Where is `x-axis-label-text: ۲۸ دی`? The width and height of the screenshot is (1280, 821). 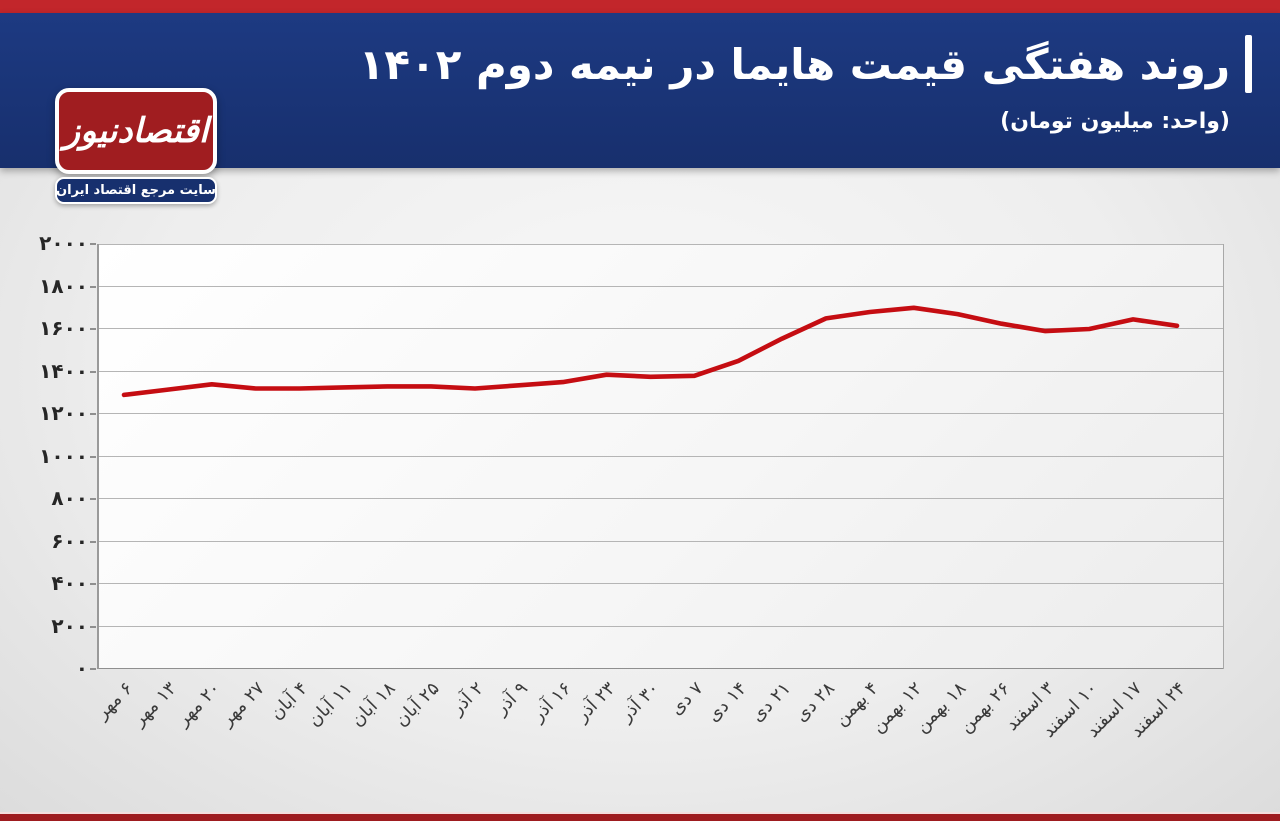
x-axis-label-text: ۲۸ دی is located at coordinates (814, 702).